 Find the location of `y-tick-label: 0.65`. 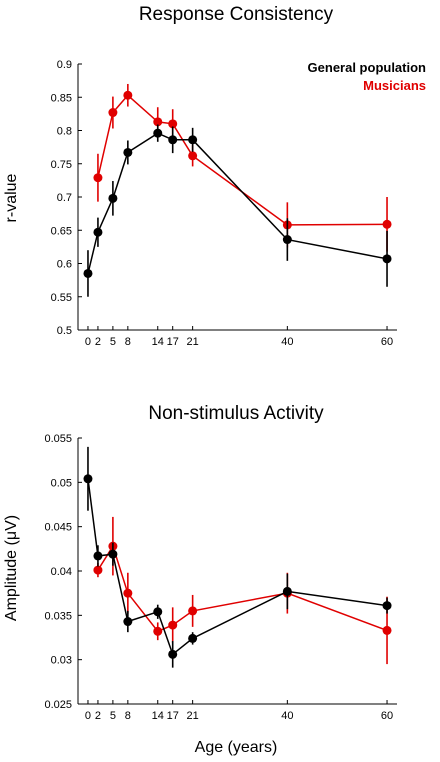

y-tick-label: 0.65 is located at coordinates (61, 231).